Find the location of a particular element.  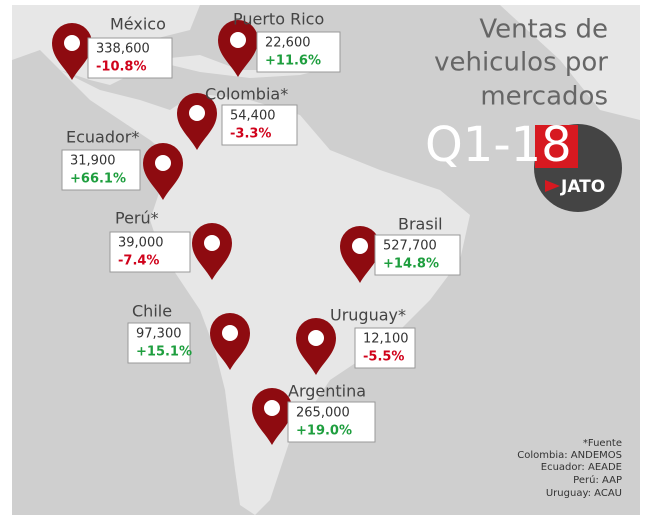

market-name: Puerto Rico is located at coordinates (278, 19).